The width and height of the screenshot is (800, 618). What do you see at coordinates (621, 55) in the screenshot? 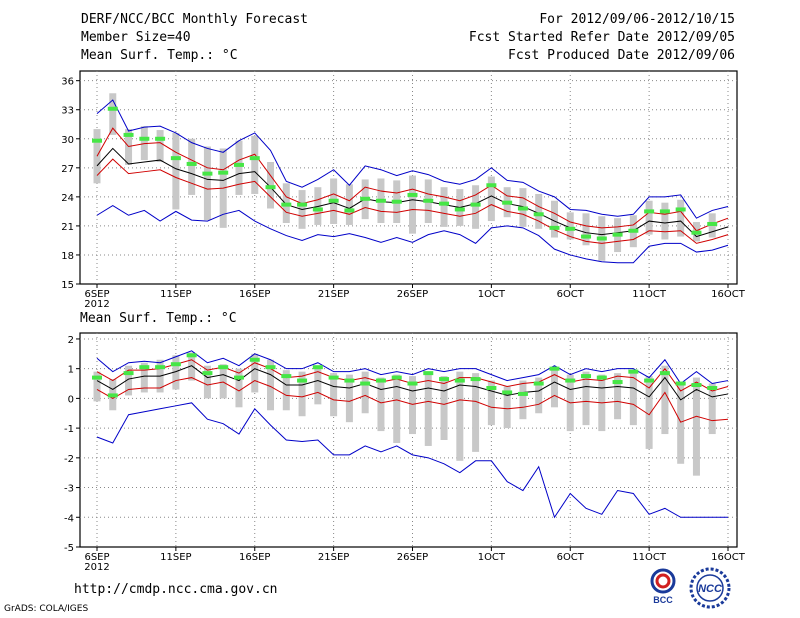
I see `produced-date: Fcst Produced Date 2012/09/06` at bounding box center [621, 55].